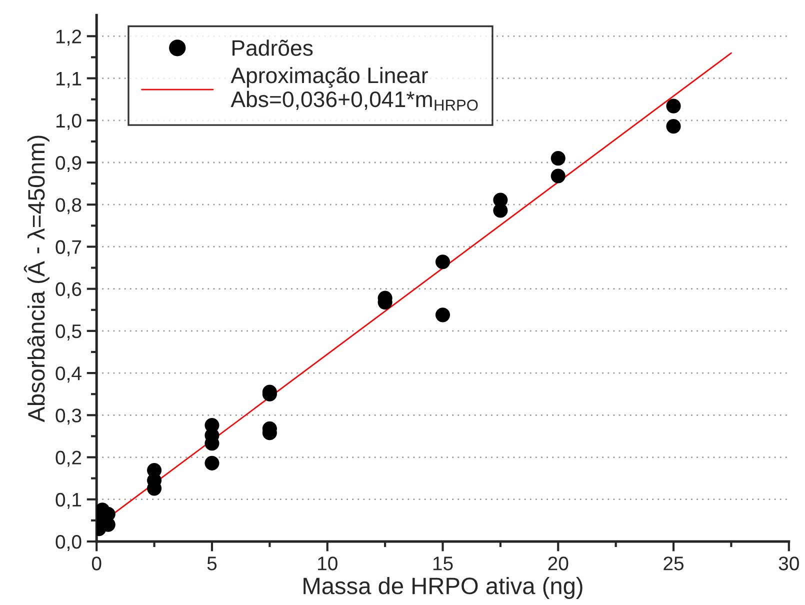  Describe the element at coordinates (69, 458) in the screenshot. I see `y-tick-label: 0,2` at that location.